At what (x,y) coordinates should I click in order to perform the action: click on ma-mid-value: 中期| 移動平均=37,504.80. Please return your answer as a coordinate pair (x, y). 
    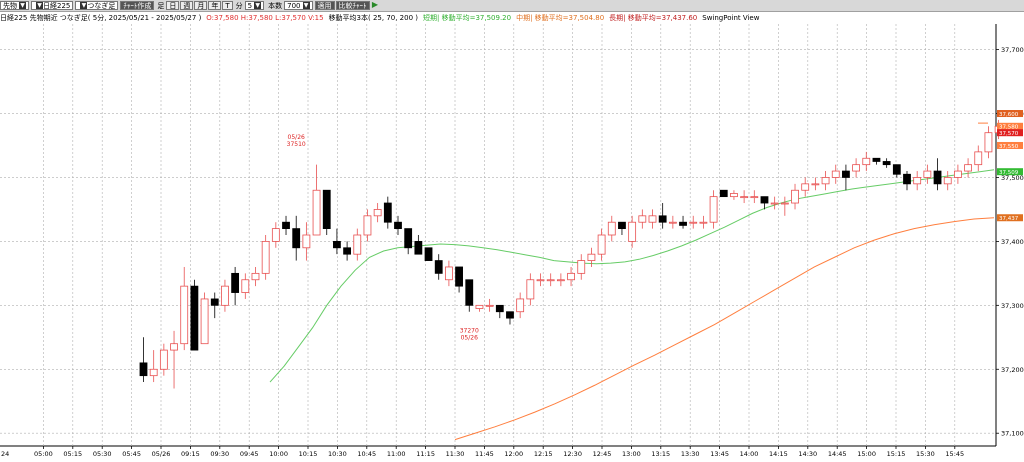
    Looking at the image, I should click on (560, 17).